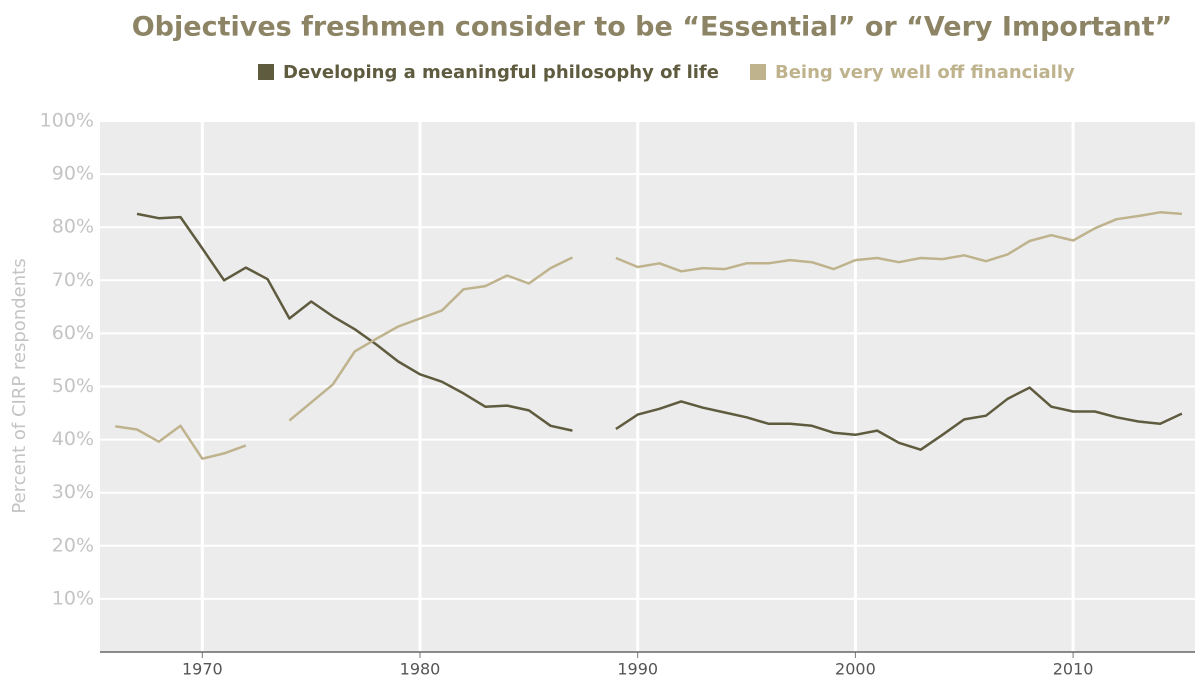  What do you see at coordinates (73, 439) in the screenshot?
I see `y-tick-label: 40%` at bounding box center [73, 439].